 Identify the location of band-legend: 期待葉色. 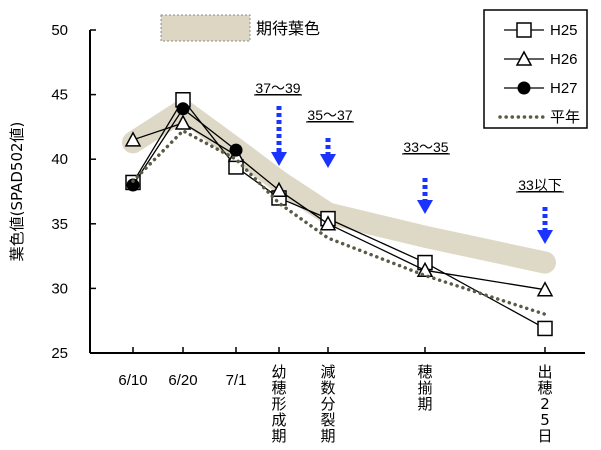
(240, 28).